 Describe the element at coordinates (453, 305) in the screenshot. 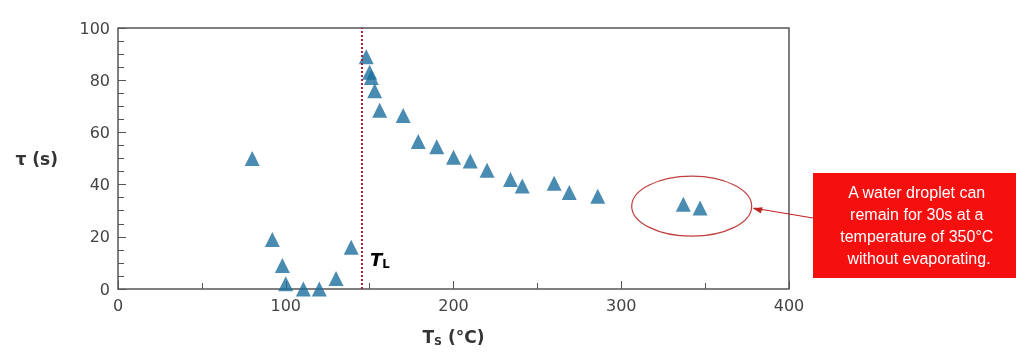

I see `x-tick-label: 200` at that location.